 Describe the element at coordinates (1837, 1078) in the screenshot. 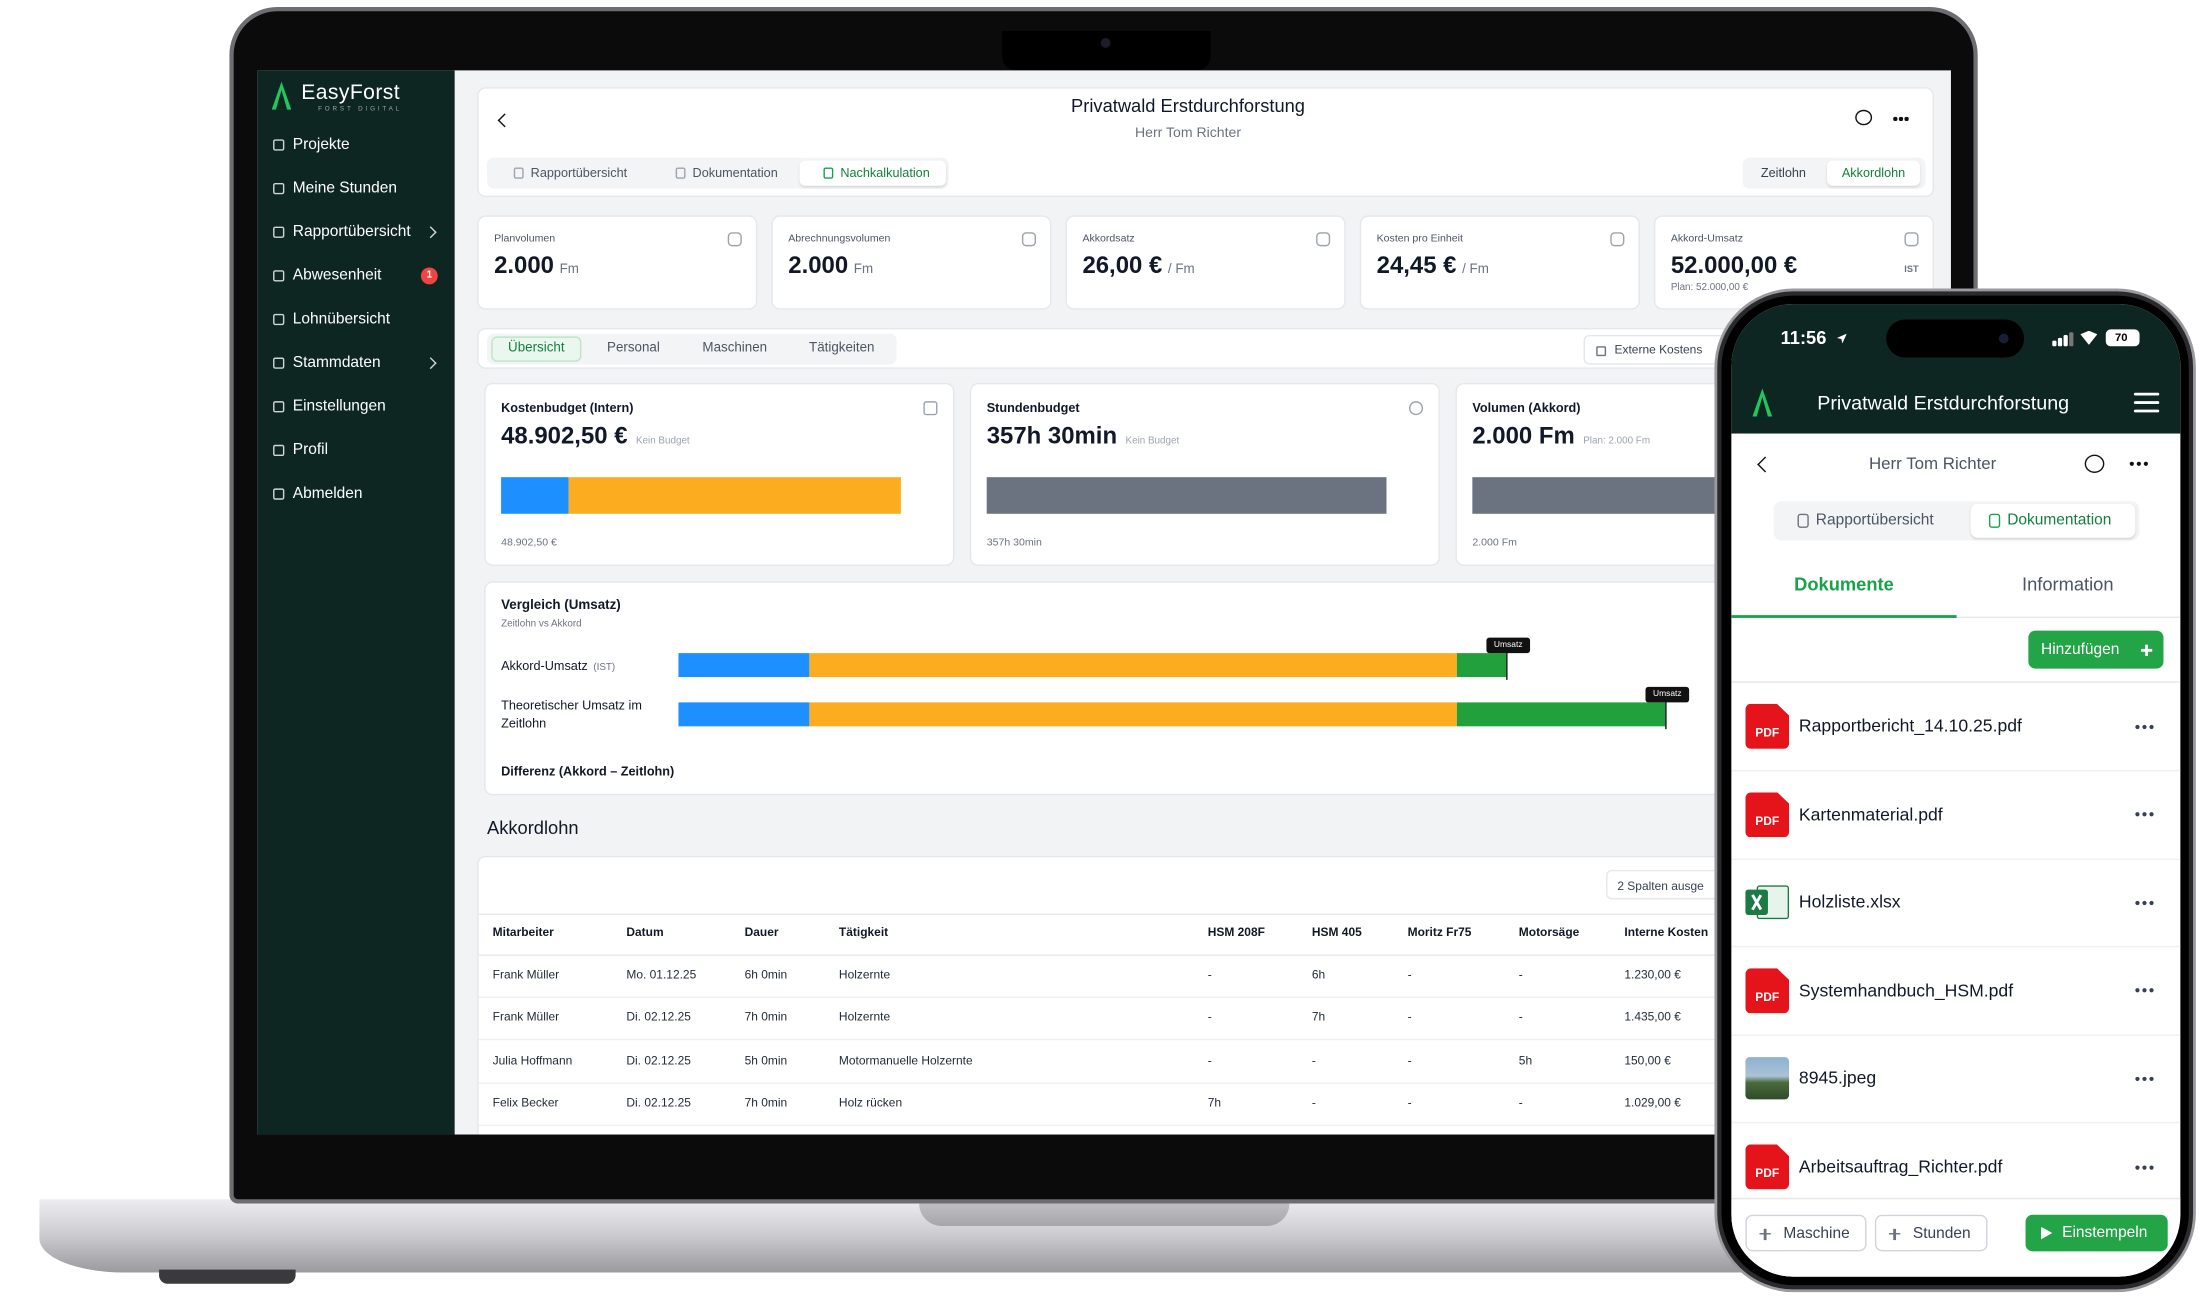

I see `file-name: 8945.jpeg` at that location.